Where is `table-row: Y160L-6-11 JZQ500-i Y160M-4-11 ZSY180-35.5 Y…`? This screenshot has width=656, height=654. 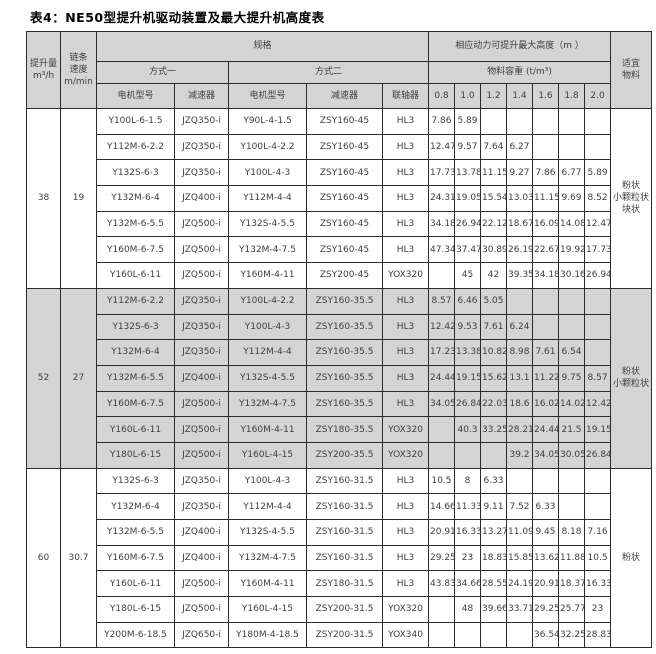
table-row: Y160L-6-11 JZQ500-i Y160M-4-11 ZSY180-35.5 Y… is located at coordinates (339, 429).